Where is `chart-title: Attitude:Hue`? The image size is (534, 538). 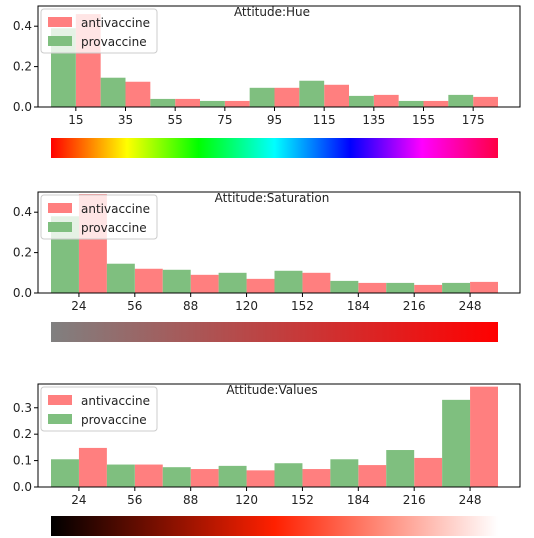 chart-title: Attitude:Hue is located at coordinates (272, 12).